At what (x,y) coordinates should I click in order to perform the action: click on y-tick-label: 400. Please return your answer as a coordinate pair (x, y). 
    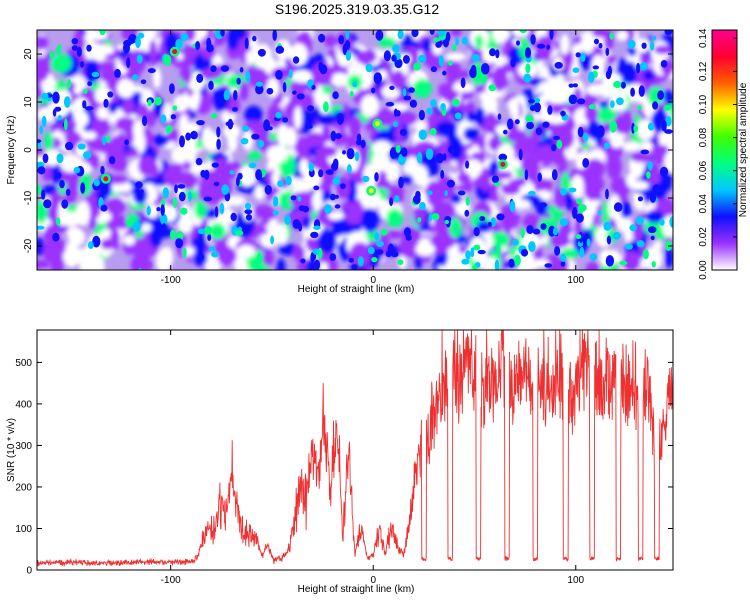
    Looking at the image, I should click on (23, 404).